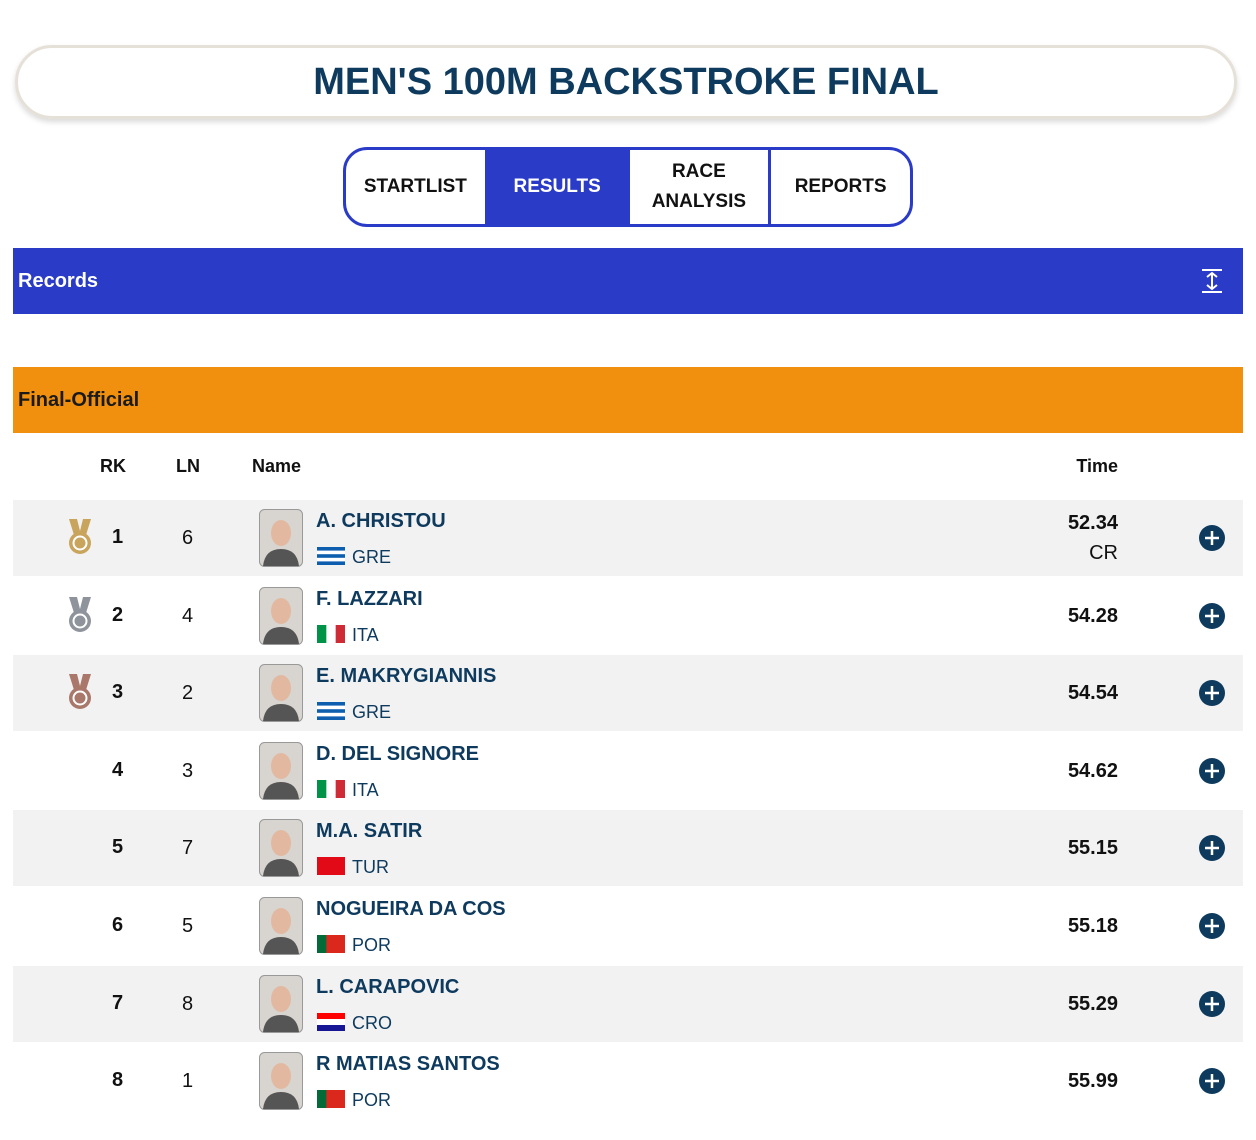 This screenshot has width=1256, height=1140. What do you see at coordinates (369, 598) in the screenshot?
I see `athlete-name: F. LAZZARI` at bounding box center [369, 598].